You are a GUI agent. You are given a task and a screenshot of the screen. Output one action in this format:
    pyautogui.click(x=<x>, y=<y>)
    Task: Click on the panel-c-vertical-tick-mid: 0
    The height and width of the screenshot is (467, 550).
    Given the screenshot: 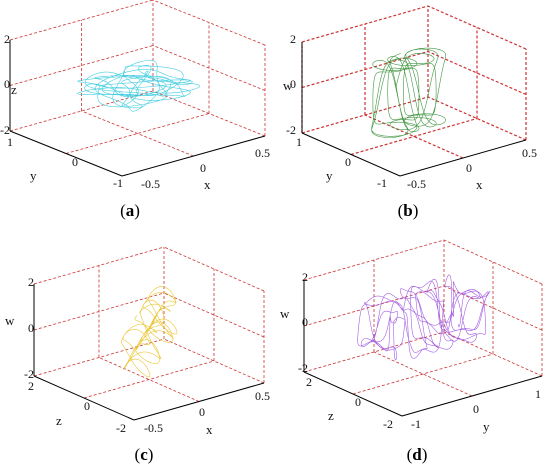 What is the action you would take?
    pyautogui.click(x=31, y=328)
    